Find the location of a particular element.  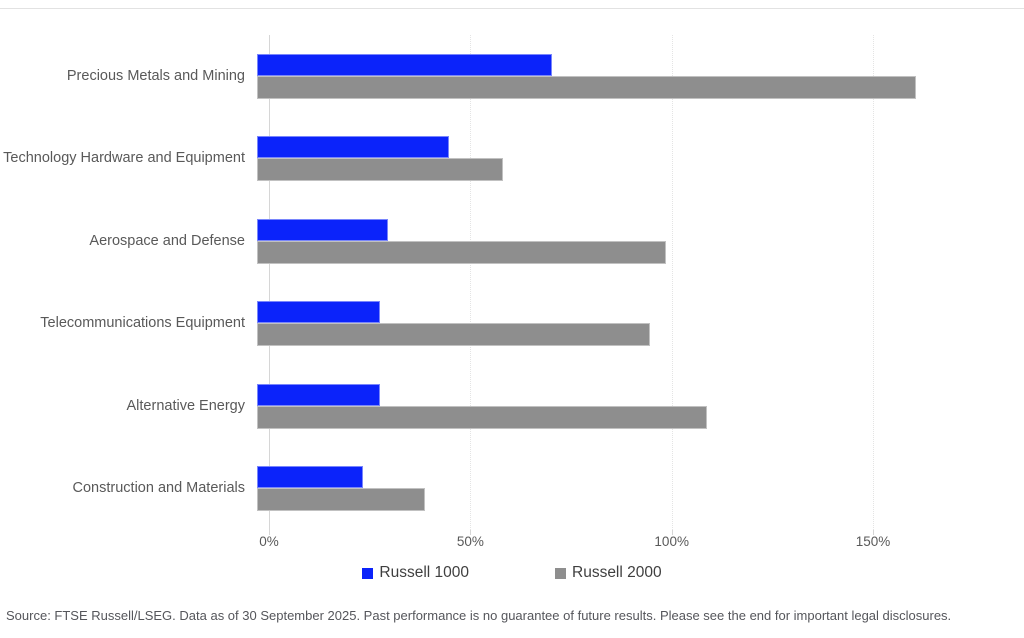

category-label: Precious Metals and Mining is located at coordinates (155, 75).